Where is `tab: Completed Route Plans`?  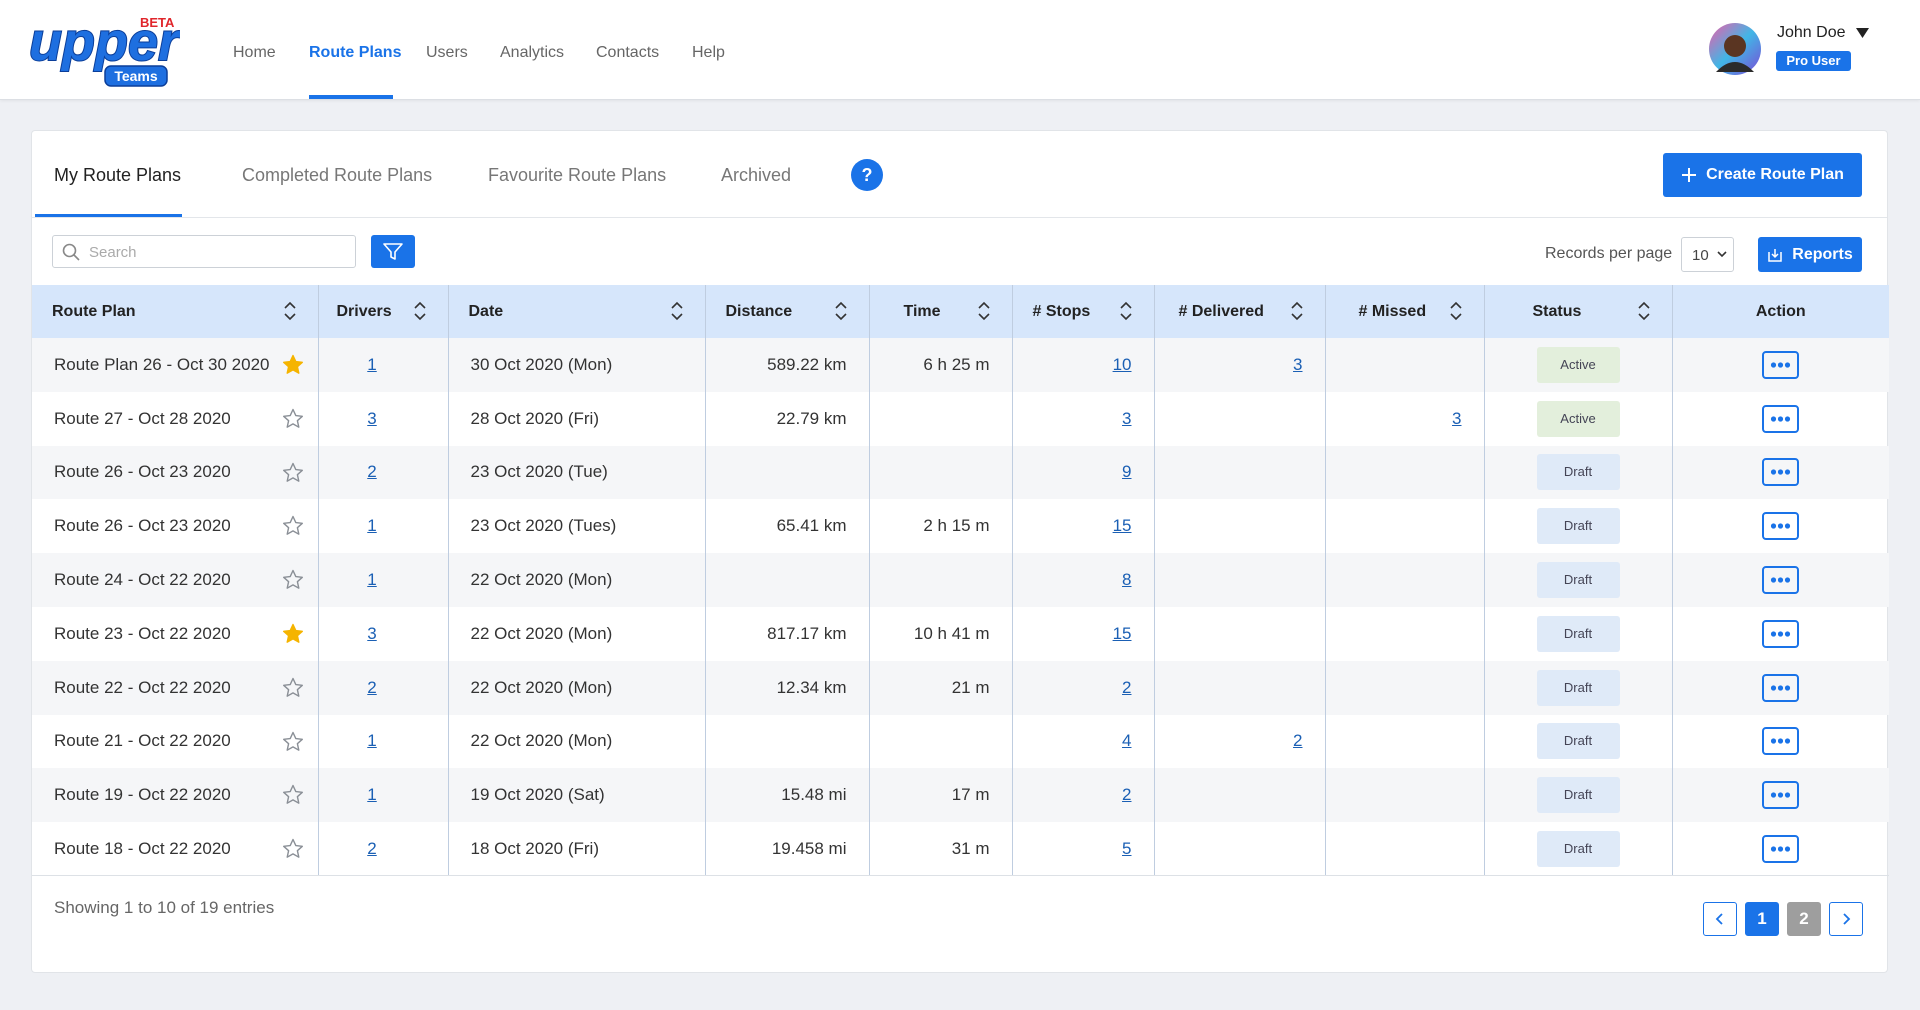 tab: Completed Route Plans is located at coordinates (337, 175).